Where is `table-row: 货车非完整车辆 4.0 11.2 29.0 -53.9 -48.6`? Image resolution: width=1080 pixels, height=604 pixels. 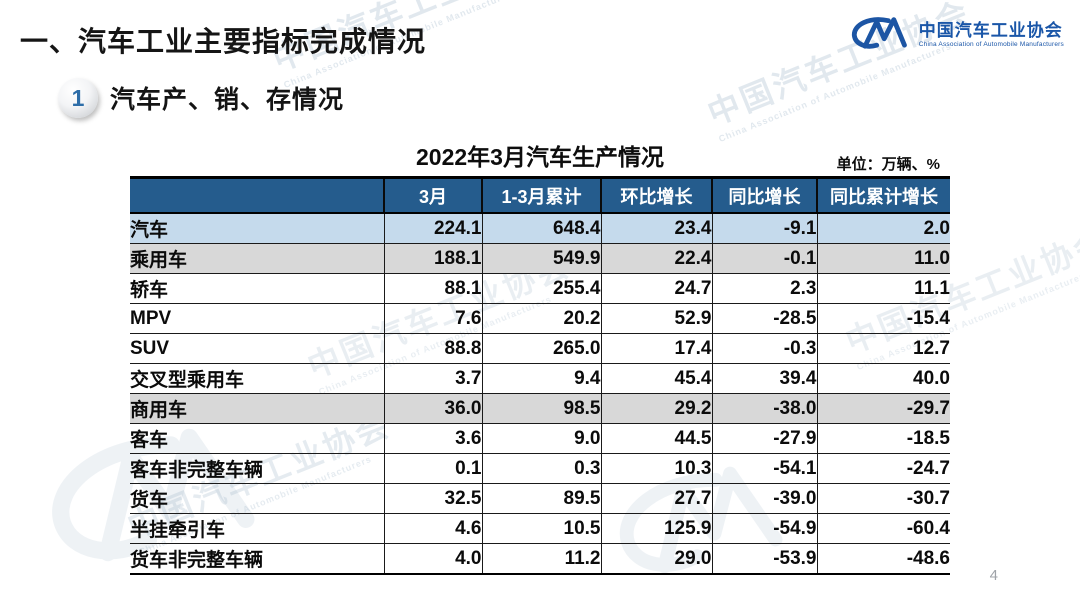 table-row: 货车非完整车辆 4.0 11.2 29.0 -53.9 -48.6 is located at coordinates (540, 559).